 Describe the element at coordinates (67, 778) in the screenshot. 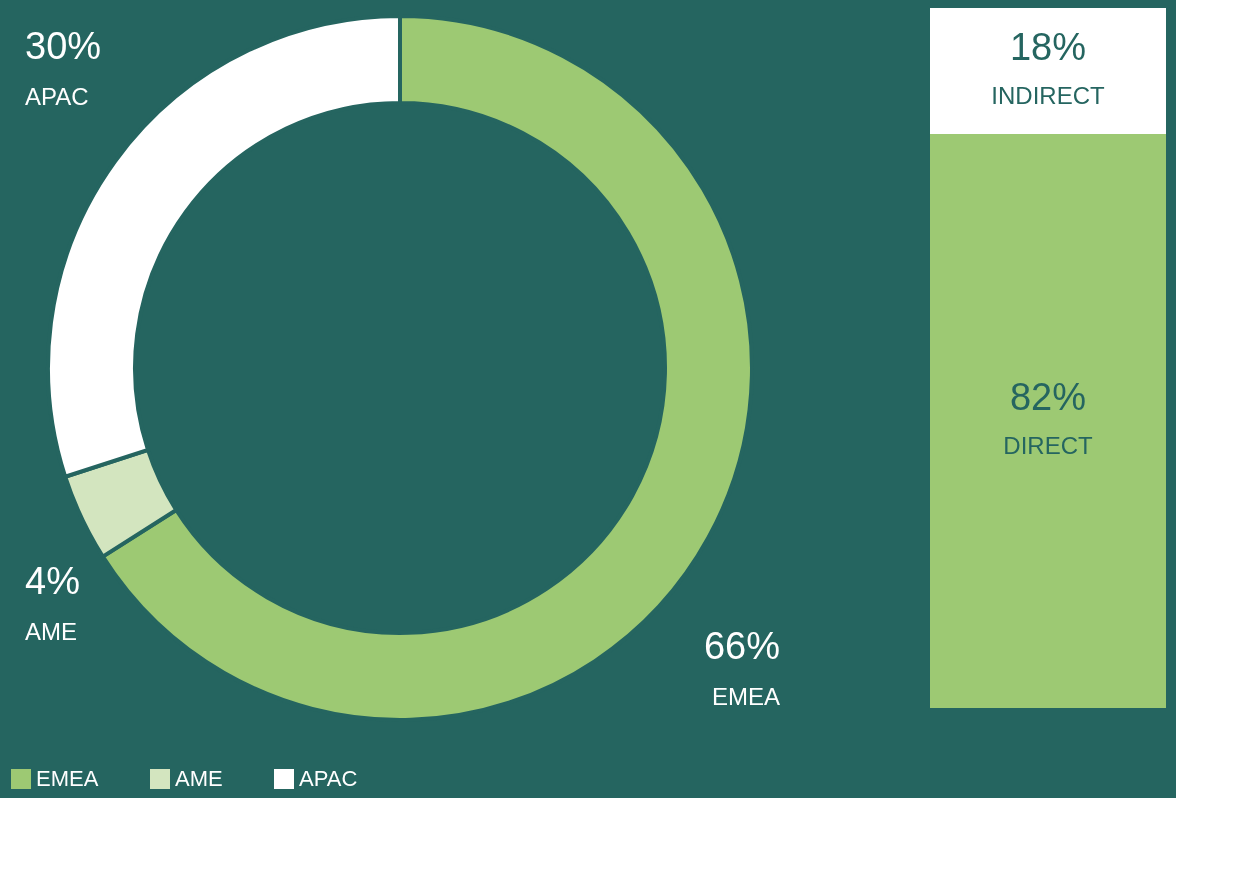

I see `legend-label: EMEA` at that location.